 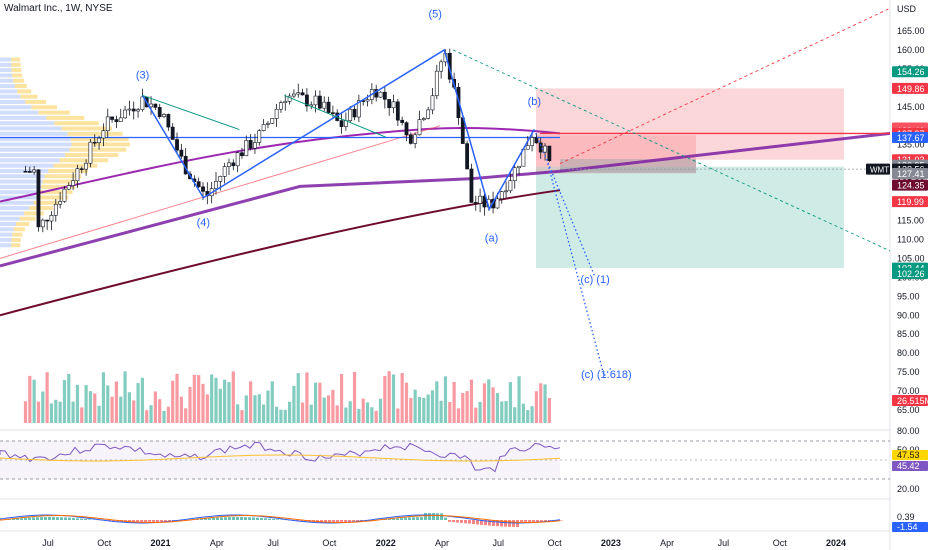 What do you see at coordinates (287, 397) in the screenshot?
I see `volume-bars` at bounding box center [287, 397].